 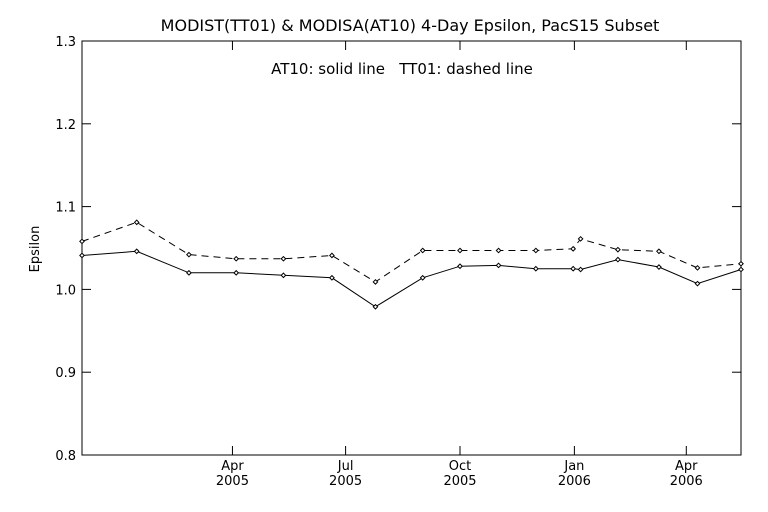 What do you see at coordinates (402, 69) in the screenshot?
I see `chart-annotation: AT10: solid line TT01: dashed line` at bounding box center [402, 69].